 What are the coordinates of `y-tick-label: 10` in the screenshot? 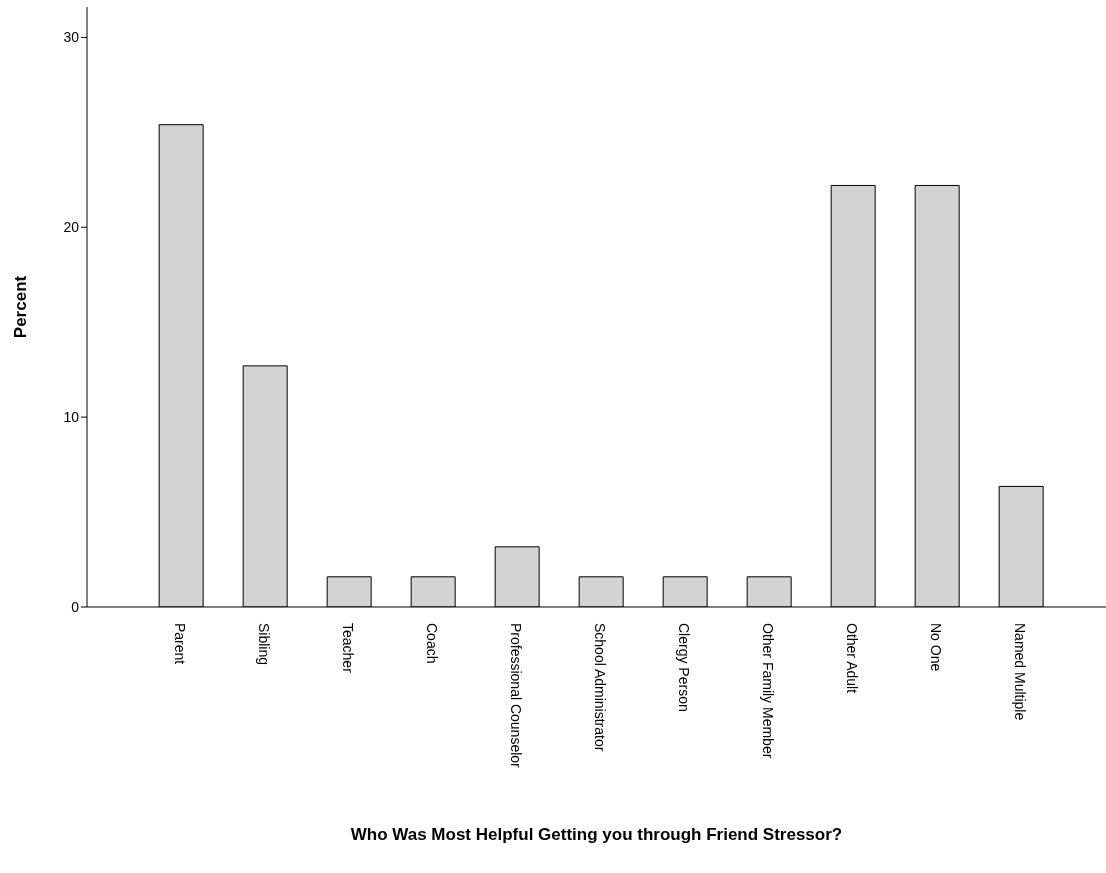 It's located at (71, 417).